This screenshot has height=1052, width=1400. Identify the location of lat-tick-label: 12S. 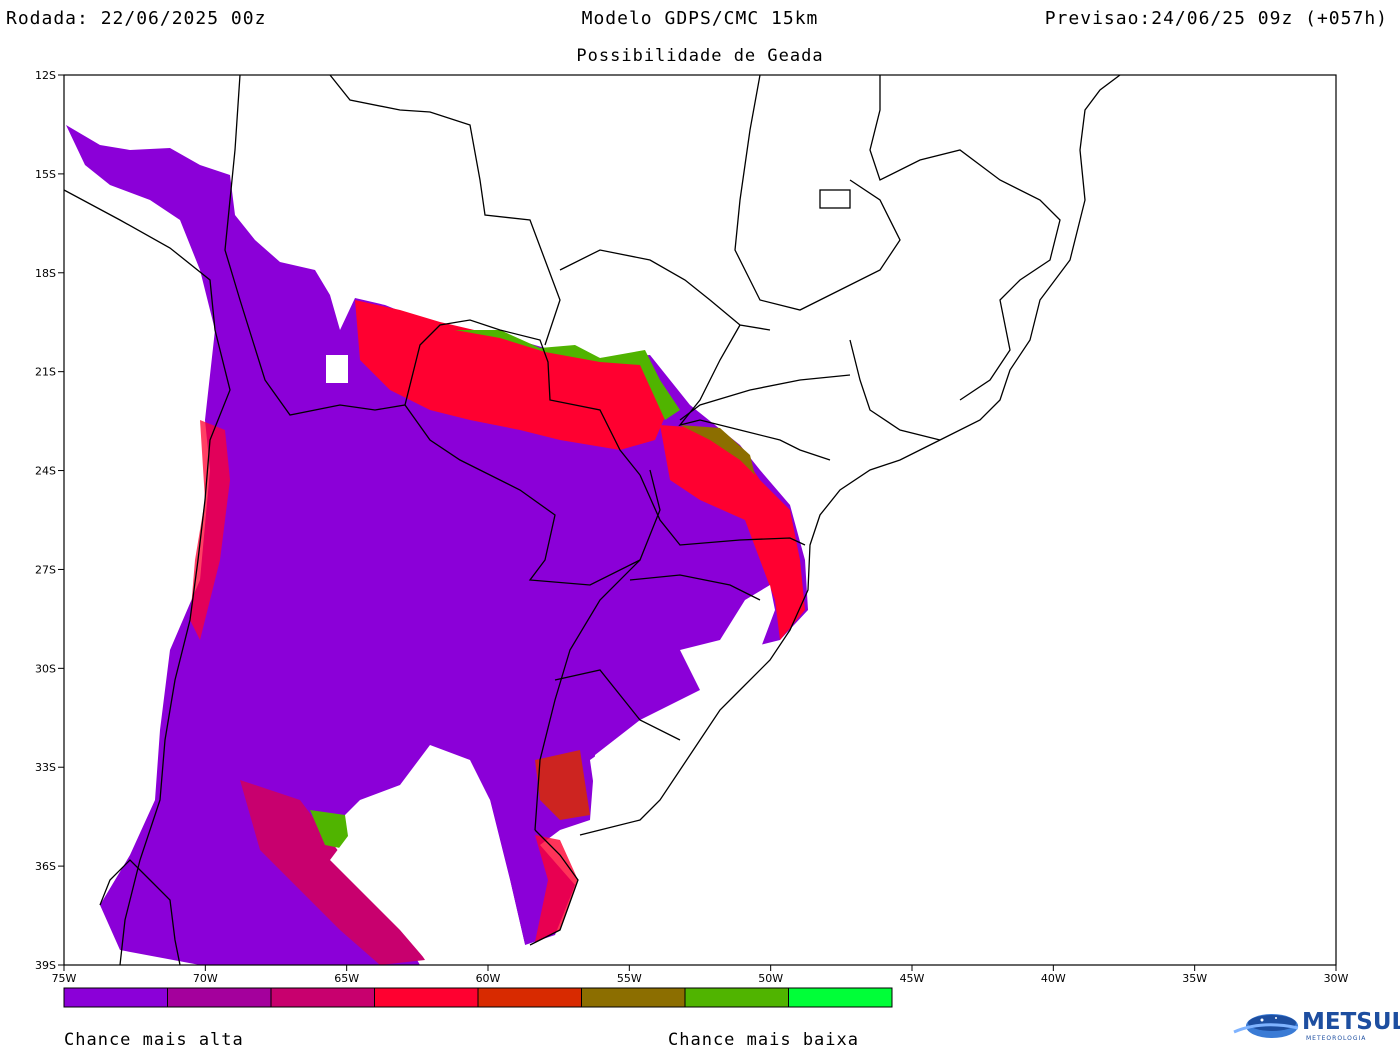
(45, 75).